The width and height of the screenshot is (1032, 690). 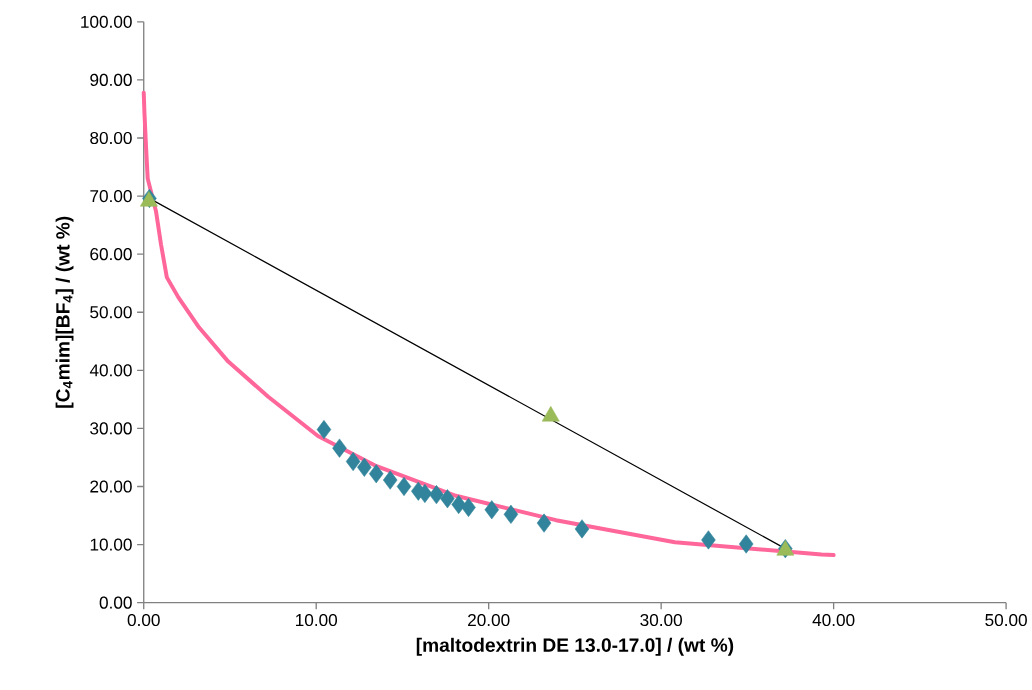 What do you see at coordinates (111, 254) in the screenshot?
I see `y-tick-label: 60.00` at bounding box center [111, 254].